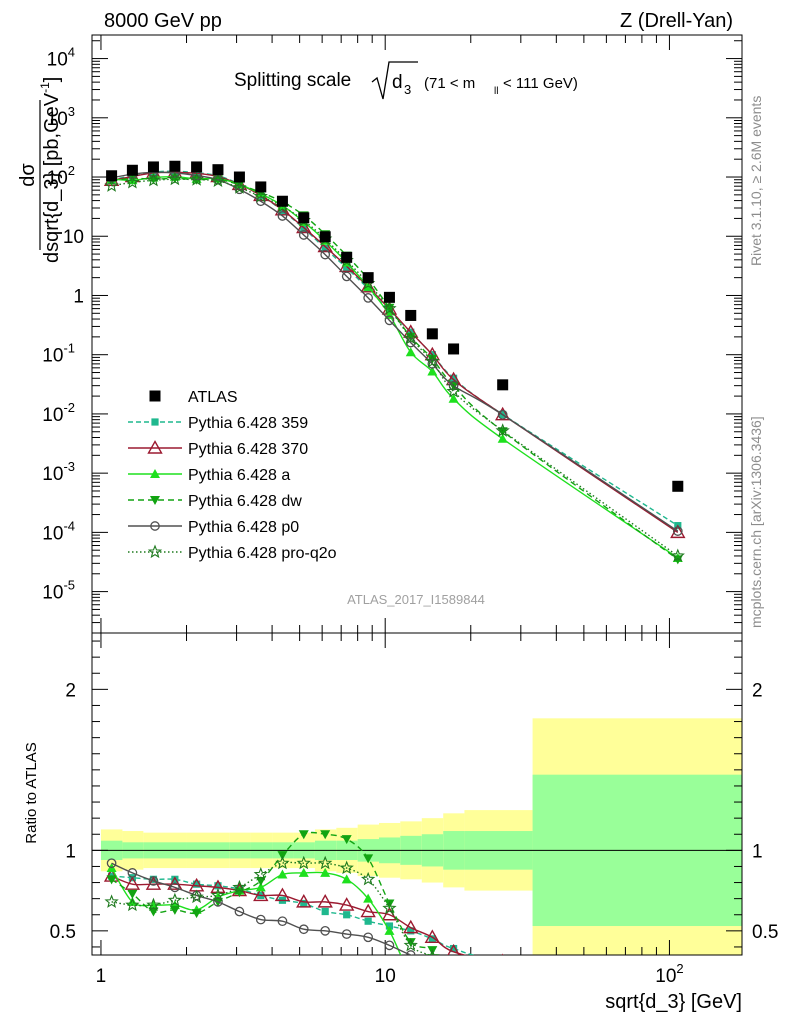 The width and height of the screenshot is (786, 1024). I want to click on ratio-line, so click(271, 908).